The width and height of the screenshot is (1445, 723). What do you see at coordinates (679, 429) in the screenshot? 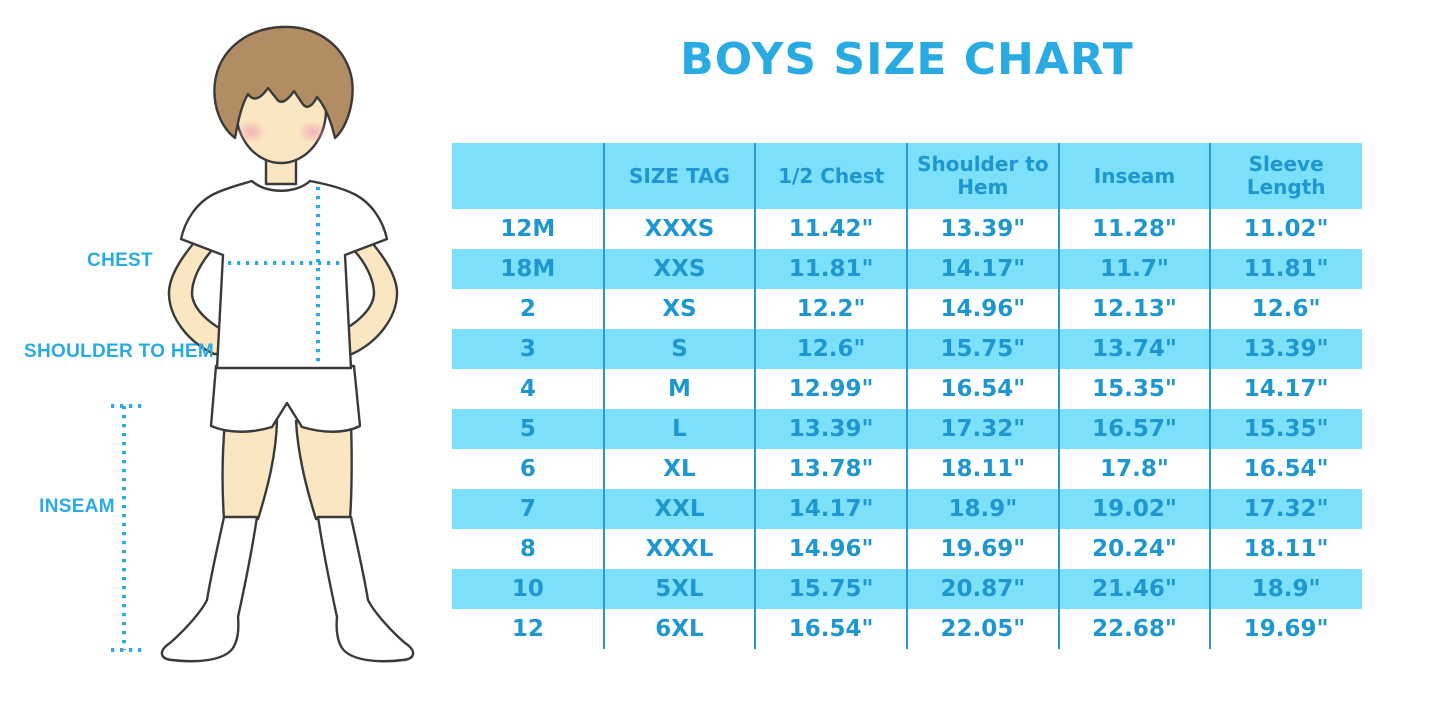
I see `table-cell: L` at bounding box center [679, 429].